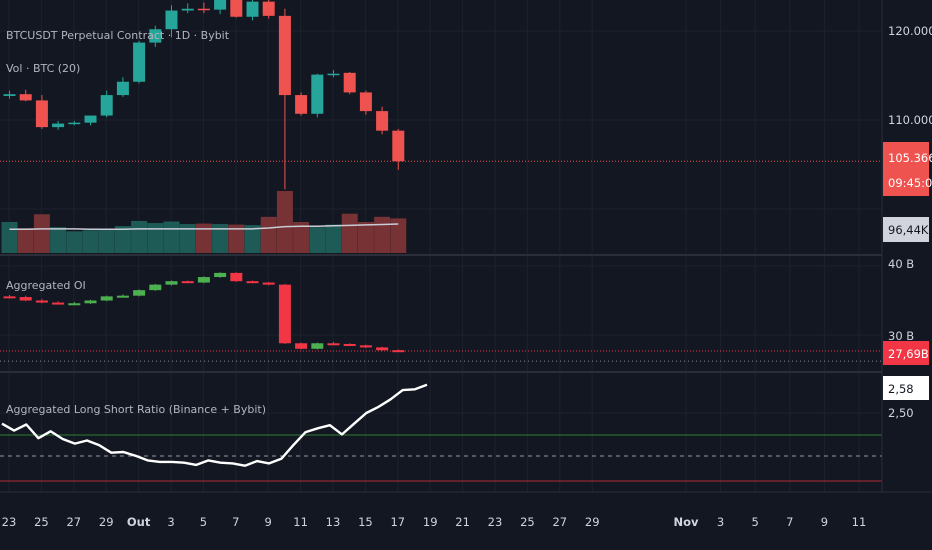 This screenshot has width=932, height=550. I want to click on reference-lines, so click(441, 458).